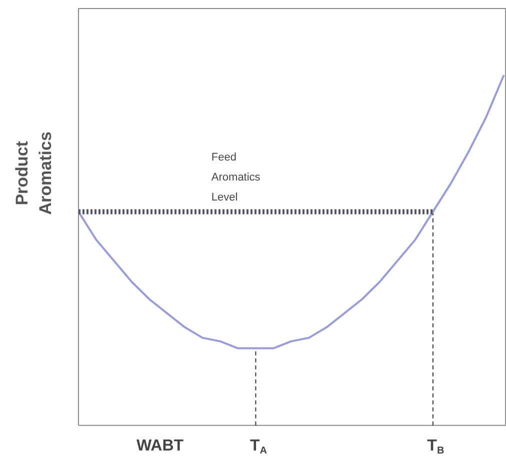 The width and height of the screenshot is (506, 476). I want to click on annotation: Feed Aromatics Level, so click(236, 178).